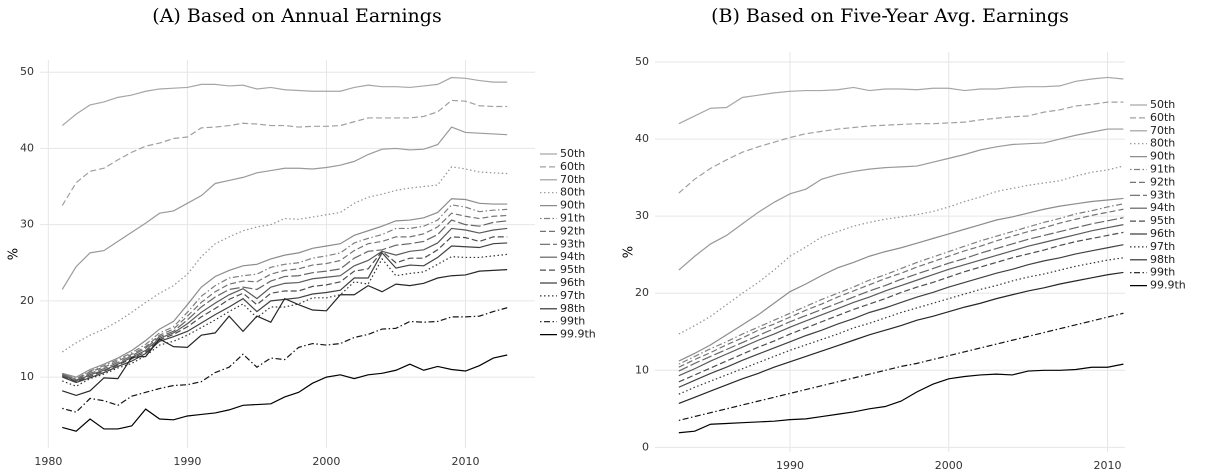 This screenshot has height=472, width=1215. What do you see at coordinates (48, 461) in the screenshot?
I see `x-tick-label: 1980` at bounding box center [48, 461].